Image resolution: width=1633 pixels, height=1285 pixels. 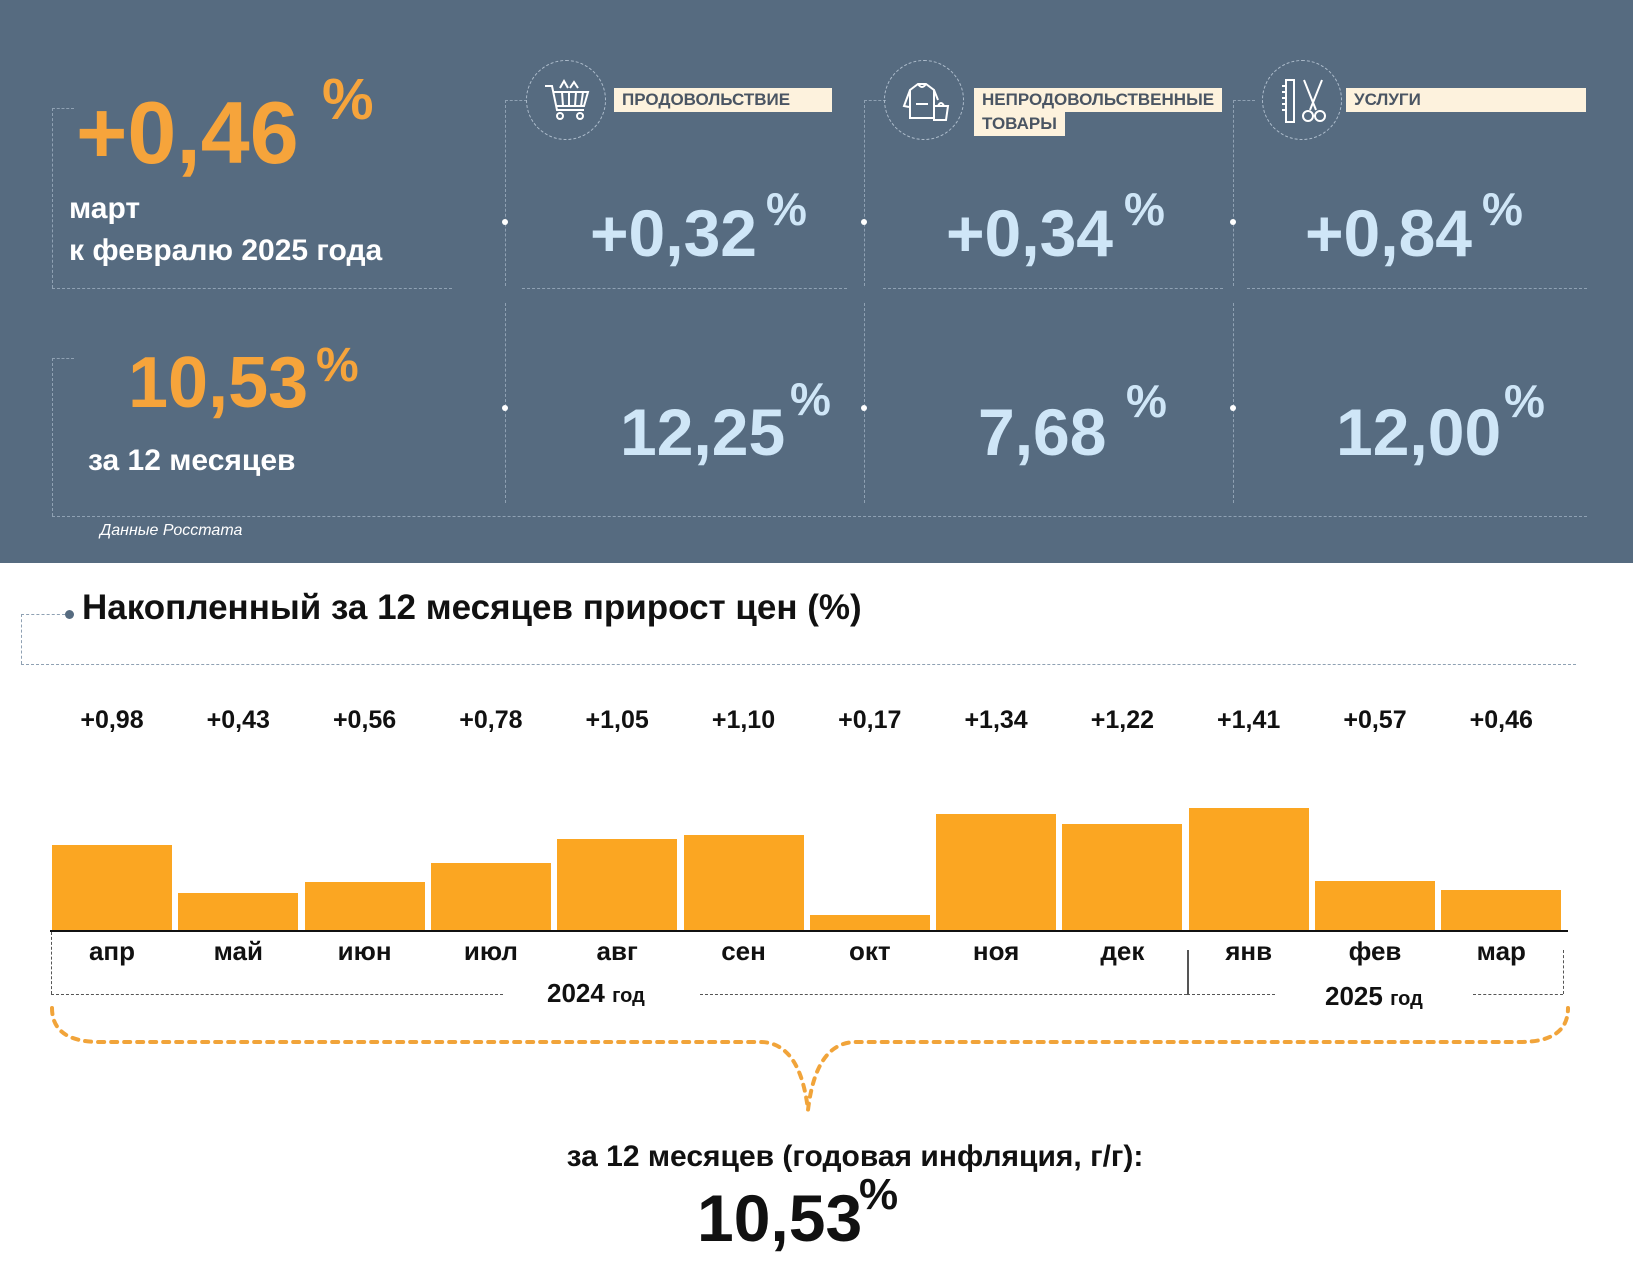 What do you see at coordinates (1375, 905) in the screenshot?
I see `bar-фев` at bounding box center [1375, 905].